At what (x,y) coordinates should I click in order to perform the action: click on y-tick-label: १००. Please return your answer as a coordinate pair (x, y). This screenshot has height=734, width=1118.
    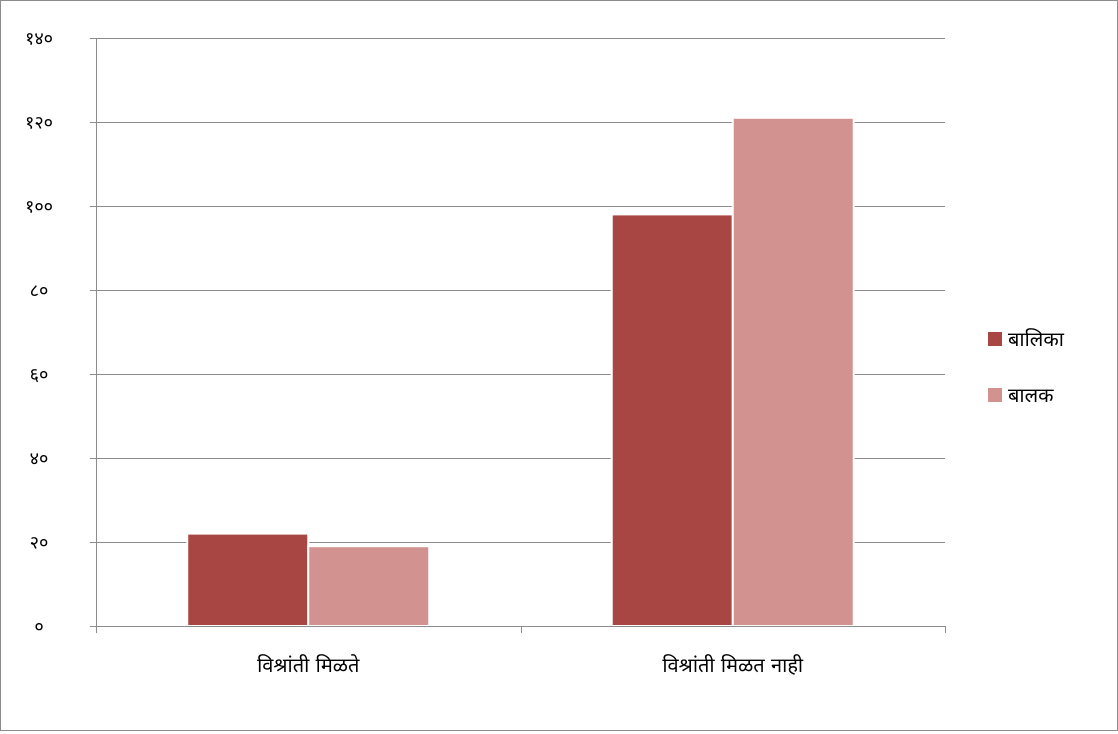
    Looking at the image, I should click on (39, 207).